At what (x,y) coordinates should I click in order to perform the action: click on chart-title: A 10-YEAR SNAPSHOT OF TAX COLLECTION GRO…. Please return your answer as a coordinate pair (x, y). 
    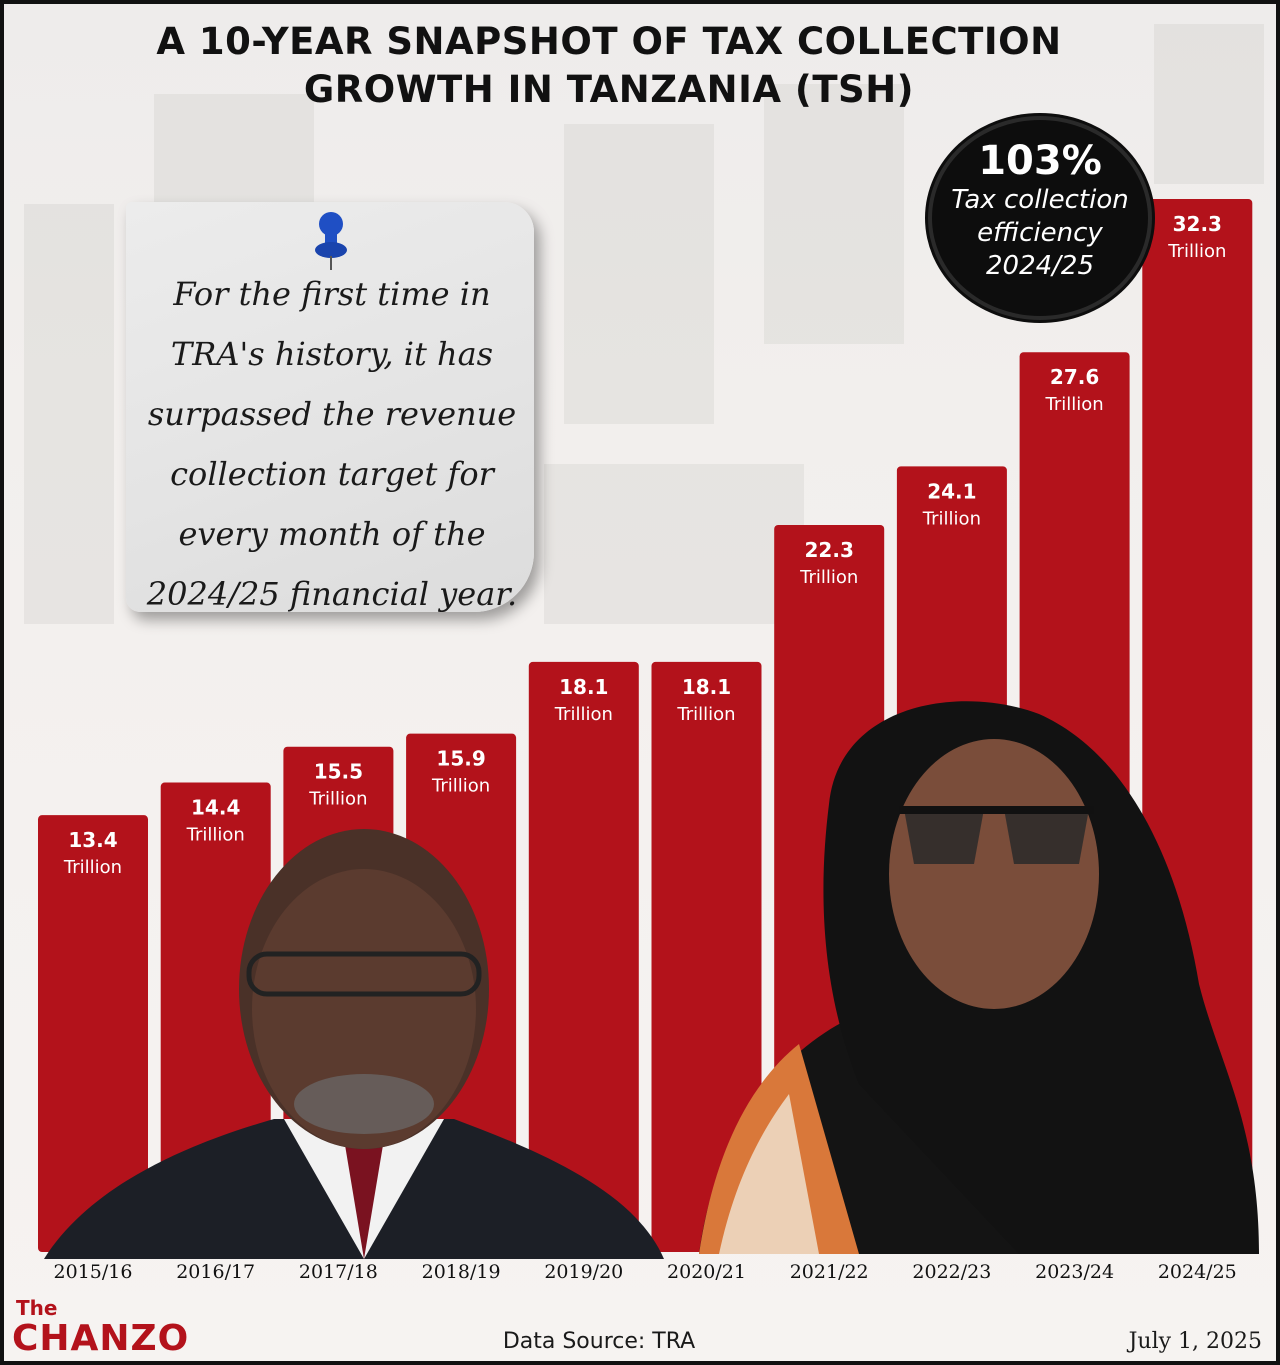
    Looking at the image, I should click on (609, 66).